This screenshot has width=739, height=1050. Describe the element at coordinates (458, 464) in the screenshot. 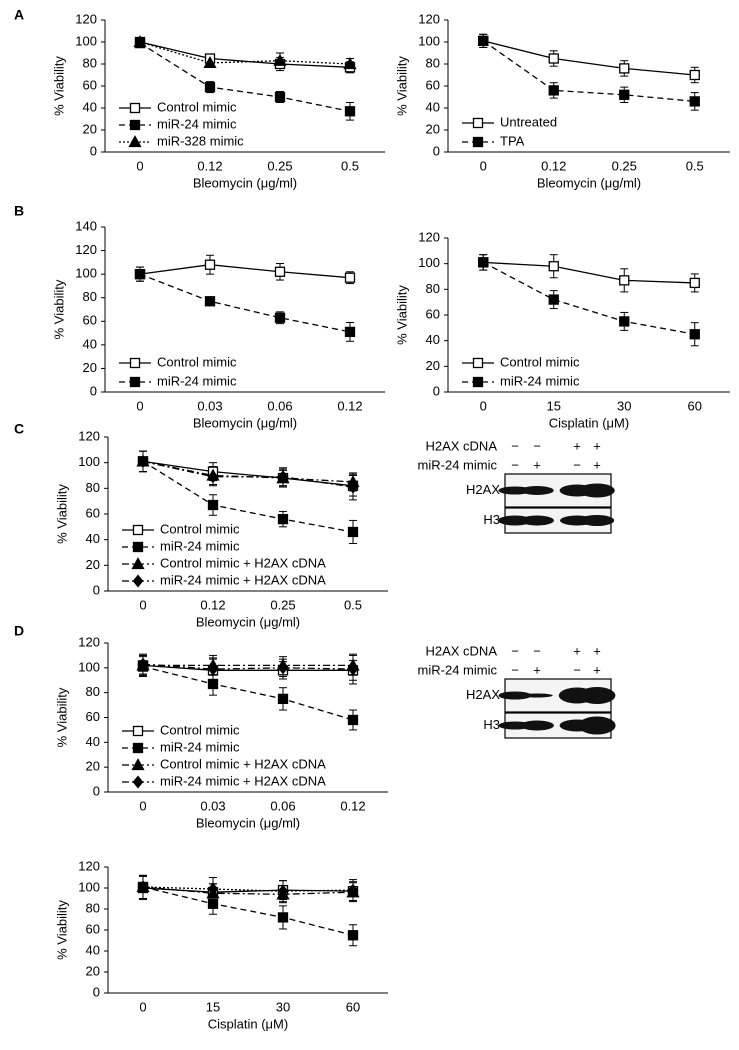

I see `blot-row-label: miR-24 mimic` at that location.